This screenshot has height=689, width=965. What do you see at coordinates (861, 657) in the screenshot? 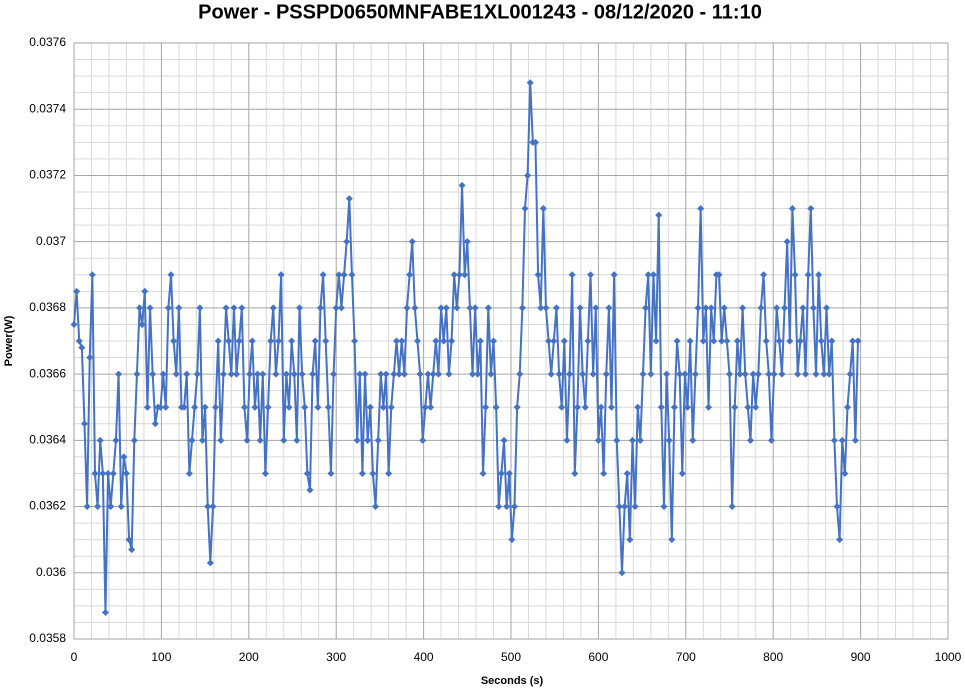
I see `x-tick-label: 900` at bounding box center [861, 657].